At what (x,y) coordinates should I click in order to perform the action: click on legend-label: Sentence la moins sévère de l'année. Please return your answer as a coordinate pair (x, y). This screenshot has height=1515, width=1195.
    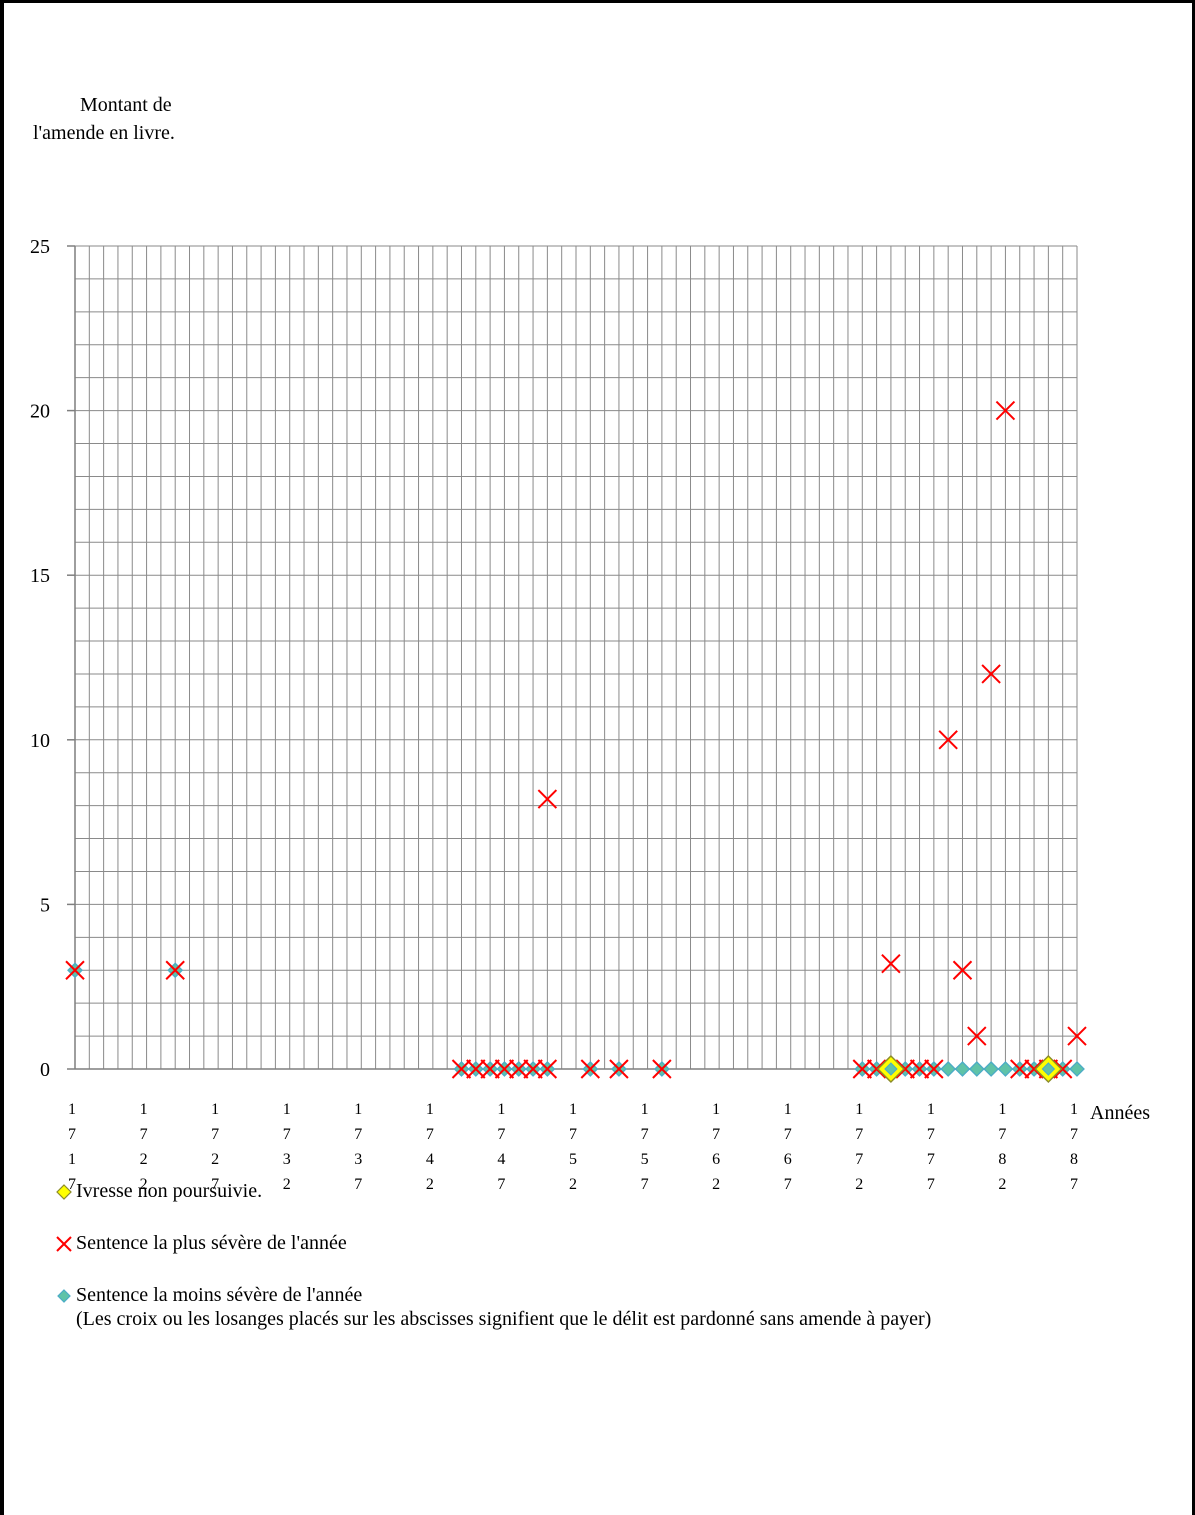
    Looking at the image, I should click on (219, 1295).